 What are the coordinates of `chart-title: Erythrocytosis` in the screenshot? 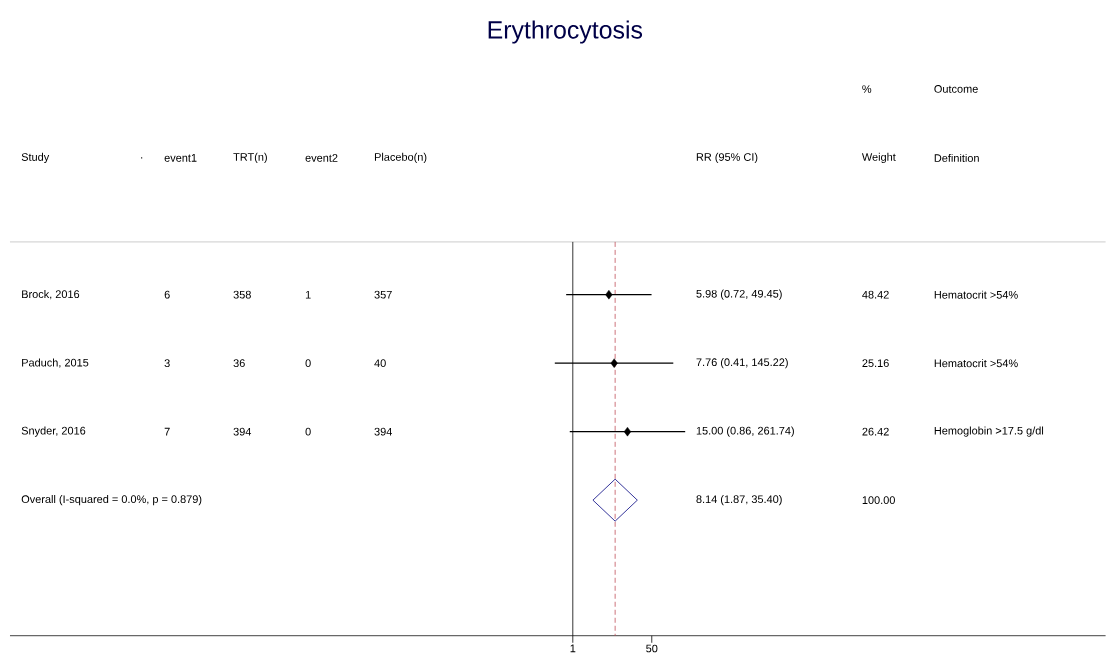 It's located at (565, 32).